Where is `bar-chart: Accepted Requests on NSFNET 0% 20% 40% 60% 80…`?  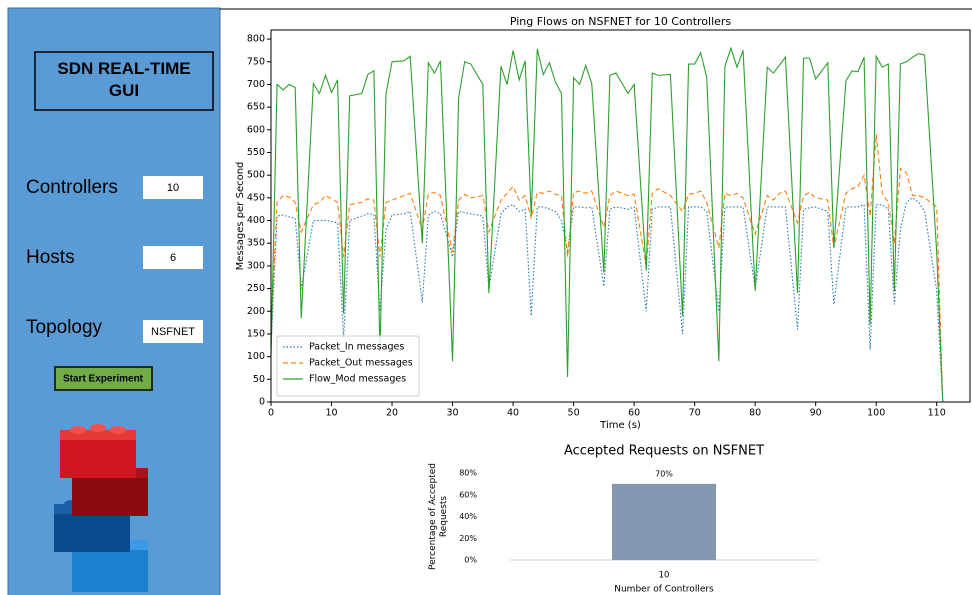 bar-chart: Accepted Requests on NSFNET 0% 20% 40% 60% 80… is located at coordinates (623, 519).